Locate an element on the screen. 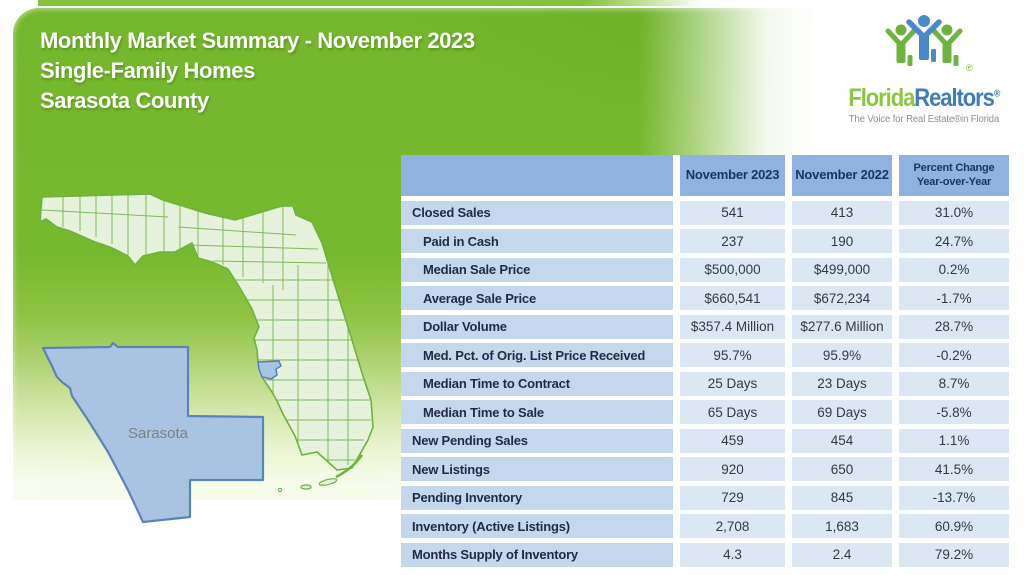 Image resolution: width=1024 pixels, height=575 pixels. value-nov-2022: 413 is located at coordinates (842, 212).